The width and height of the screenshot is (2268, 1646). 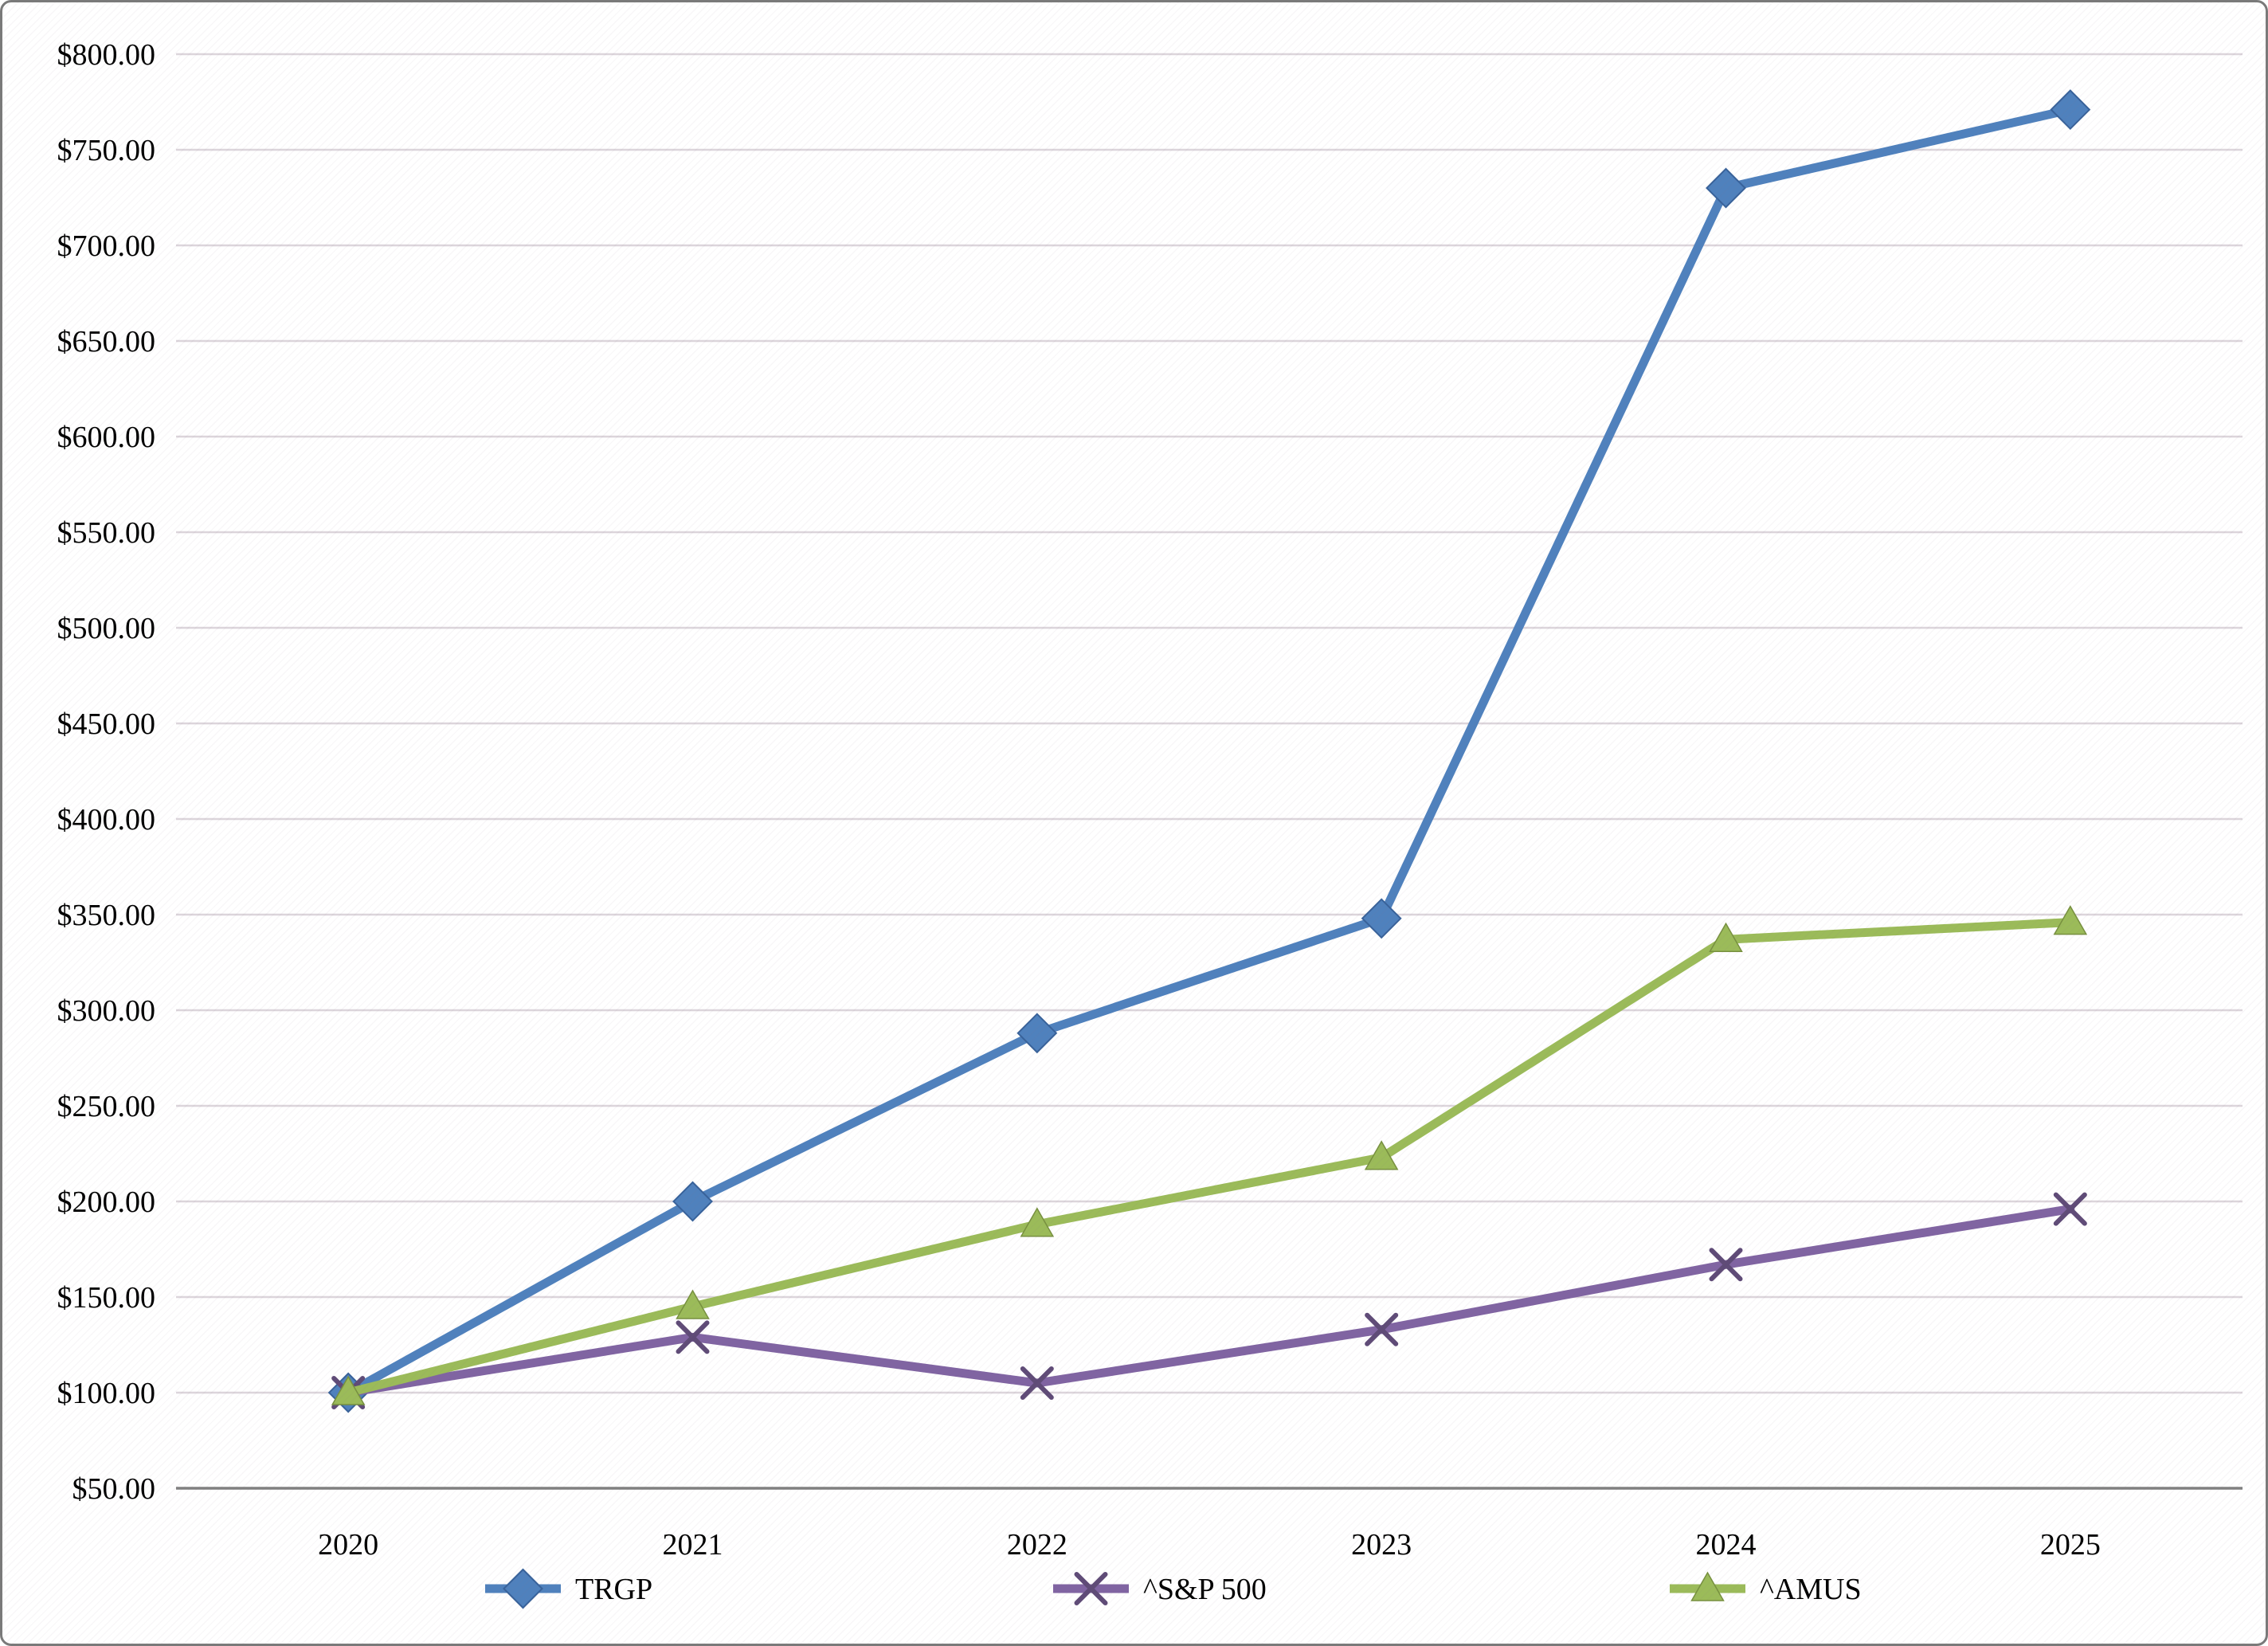 What do you see at coordinates (107, 437) in the screenshot?
I see `y-tick-label: $600.00` at bounding box center [107, 437].